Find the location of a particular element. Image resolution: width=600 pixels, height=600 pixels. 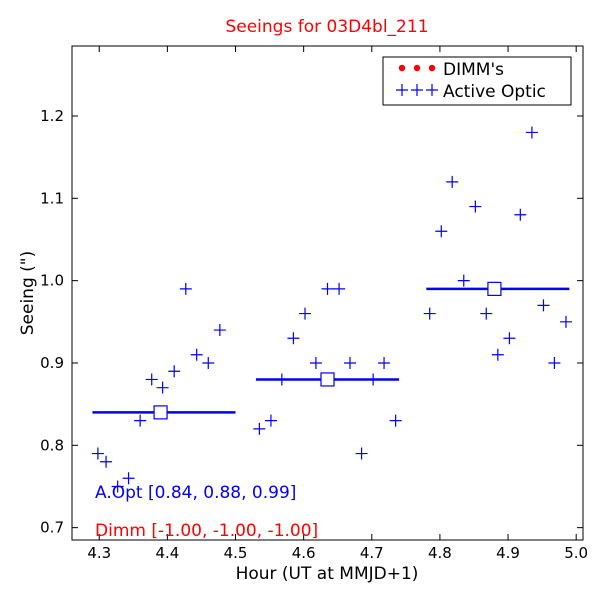

legend-dimm-label: DIMM's is located at coordinates (473, 70).